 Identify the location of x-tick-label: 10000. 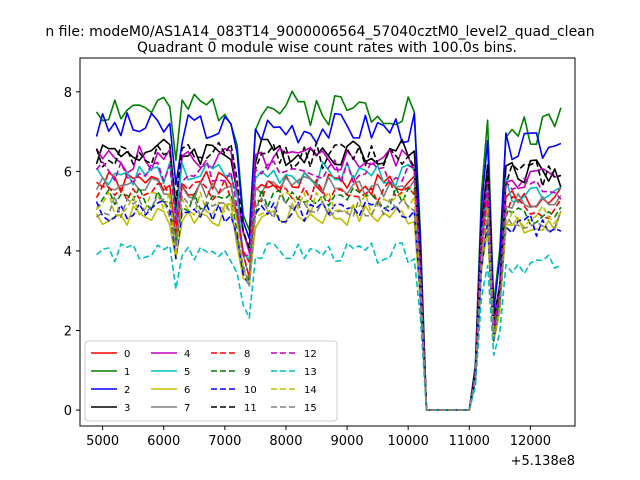
(407, 441).